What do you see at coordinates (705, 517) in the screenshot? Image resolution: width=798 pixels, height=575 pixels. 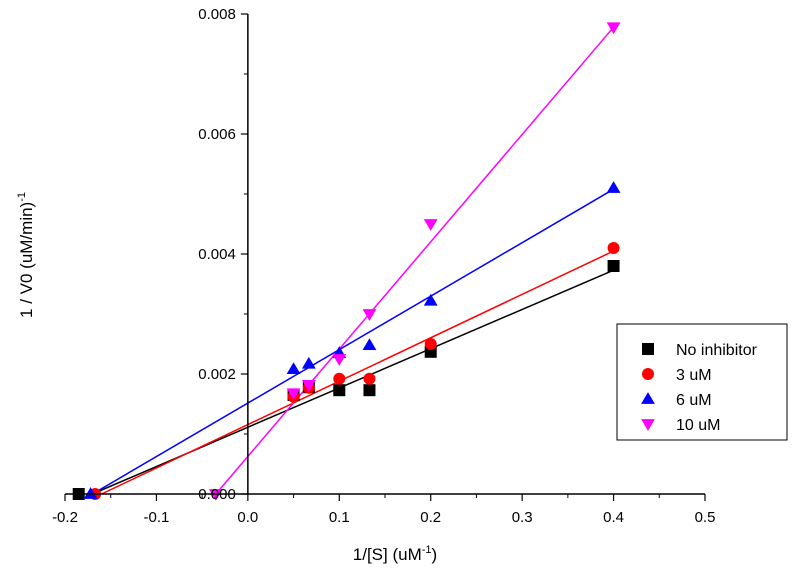 I see `x-tick-label: 0.5` at bounding box center [705, 517].